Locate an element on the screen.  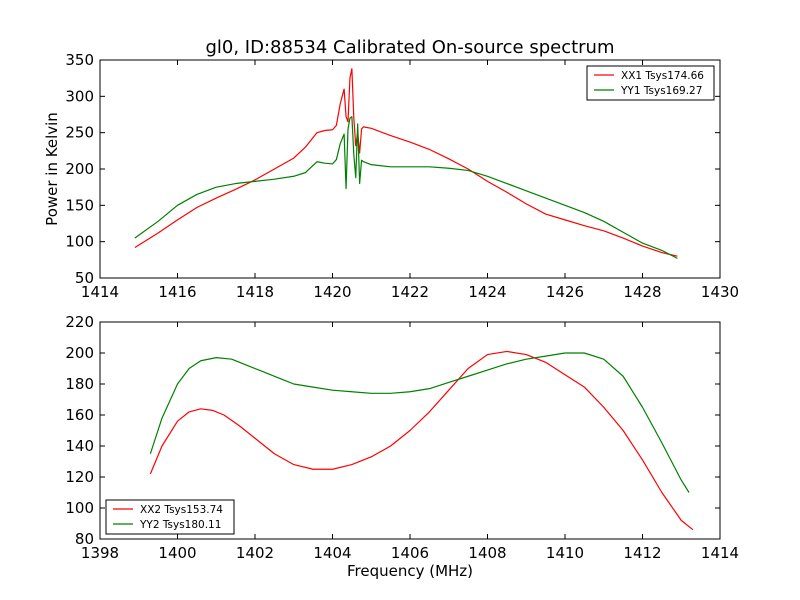
y-tick-label: 140 is located at coordinates (79, 446).